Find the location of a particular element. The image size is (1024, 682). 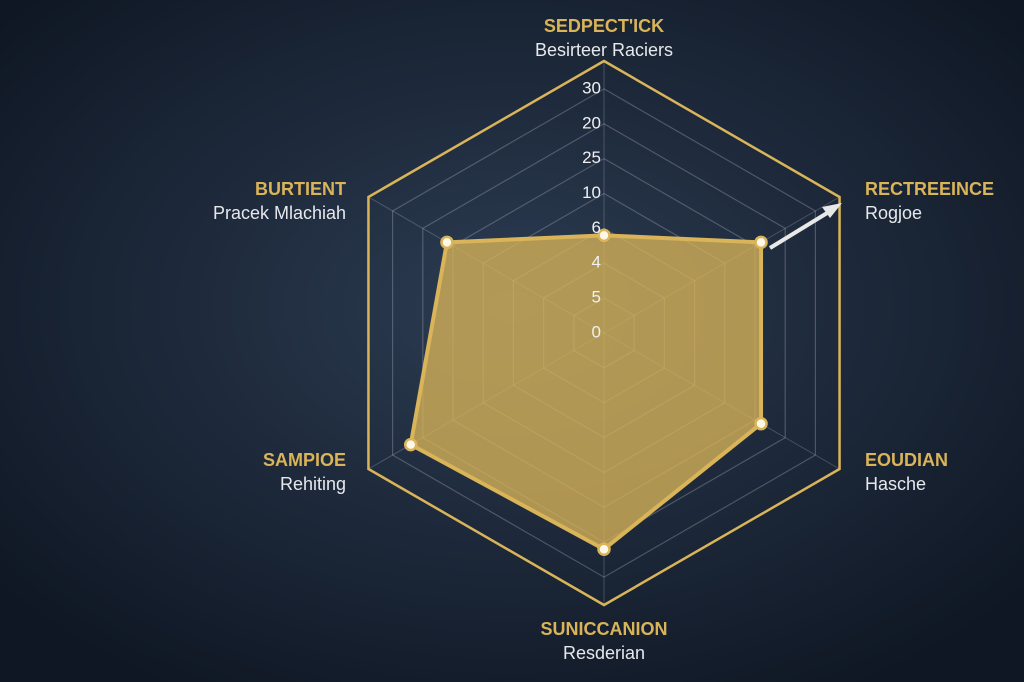

category-label: EOUDIAN is located at coordinates (906, 460).